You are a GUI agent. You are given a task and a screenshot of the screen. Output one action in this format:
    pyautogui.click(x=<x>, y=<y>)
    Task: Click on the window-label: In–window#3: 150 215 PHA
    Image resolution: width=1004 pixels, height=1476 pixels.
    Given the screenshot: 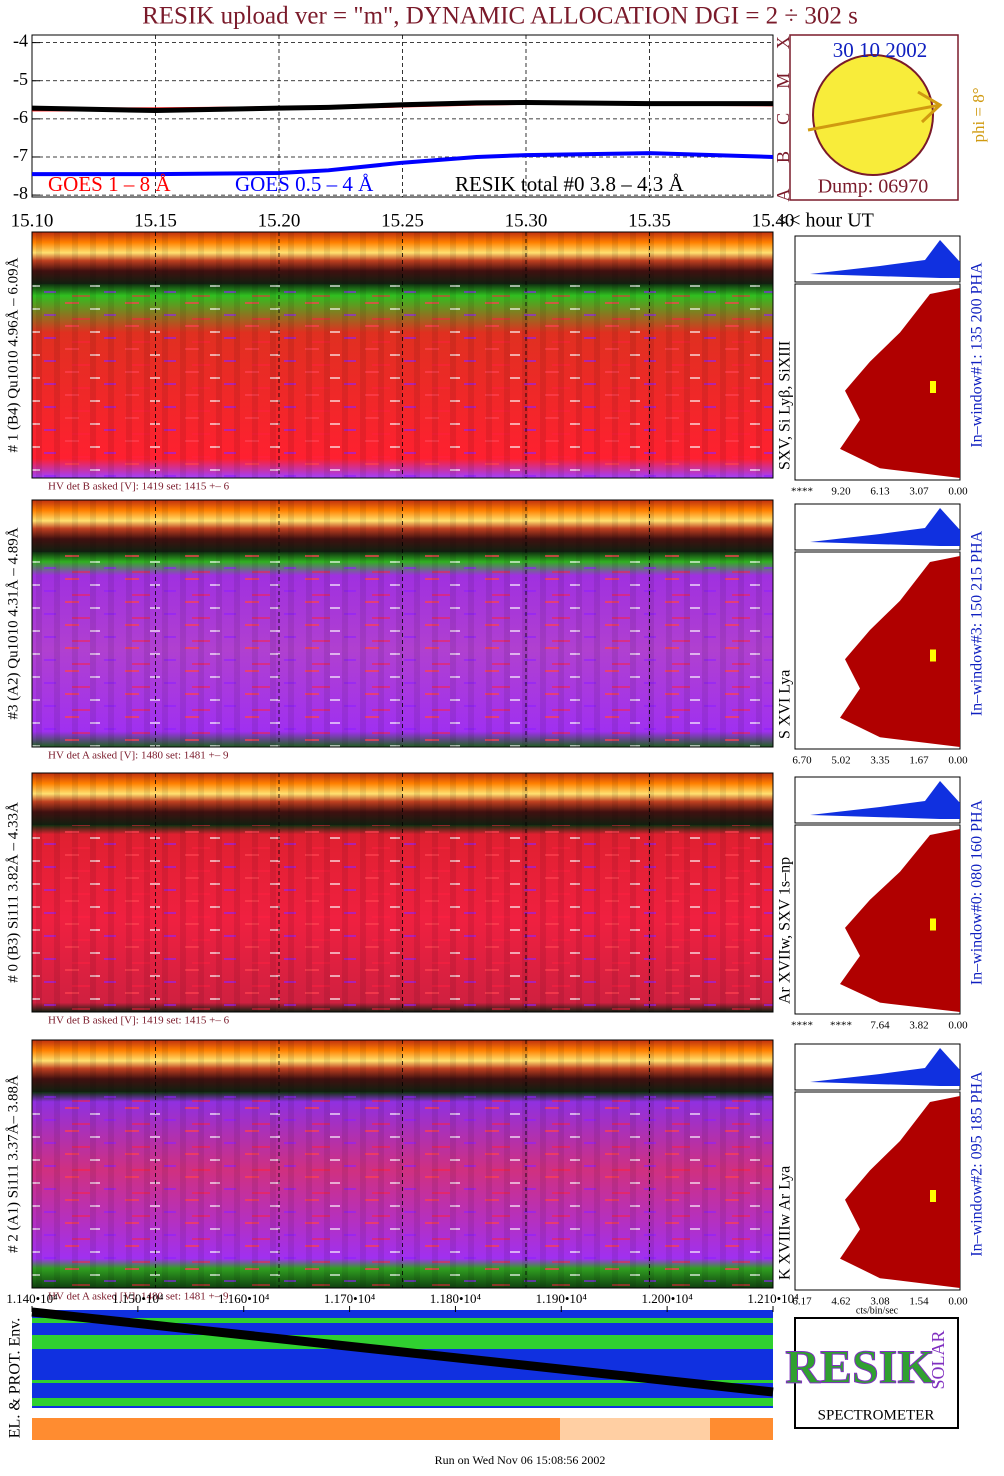 What is the action you would take?
    pyautogui.click(x=977, y=623)
    